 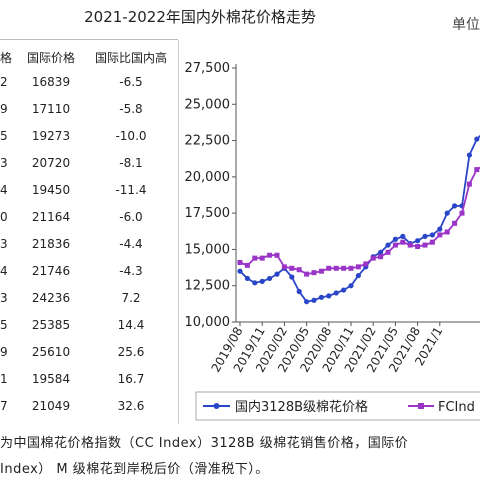 I want to click on table-row: 3 24236 7.2, so click(x=88, y=297).